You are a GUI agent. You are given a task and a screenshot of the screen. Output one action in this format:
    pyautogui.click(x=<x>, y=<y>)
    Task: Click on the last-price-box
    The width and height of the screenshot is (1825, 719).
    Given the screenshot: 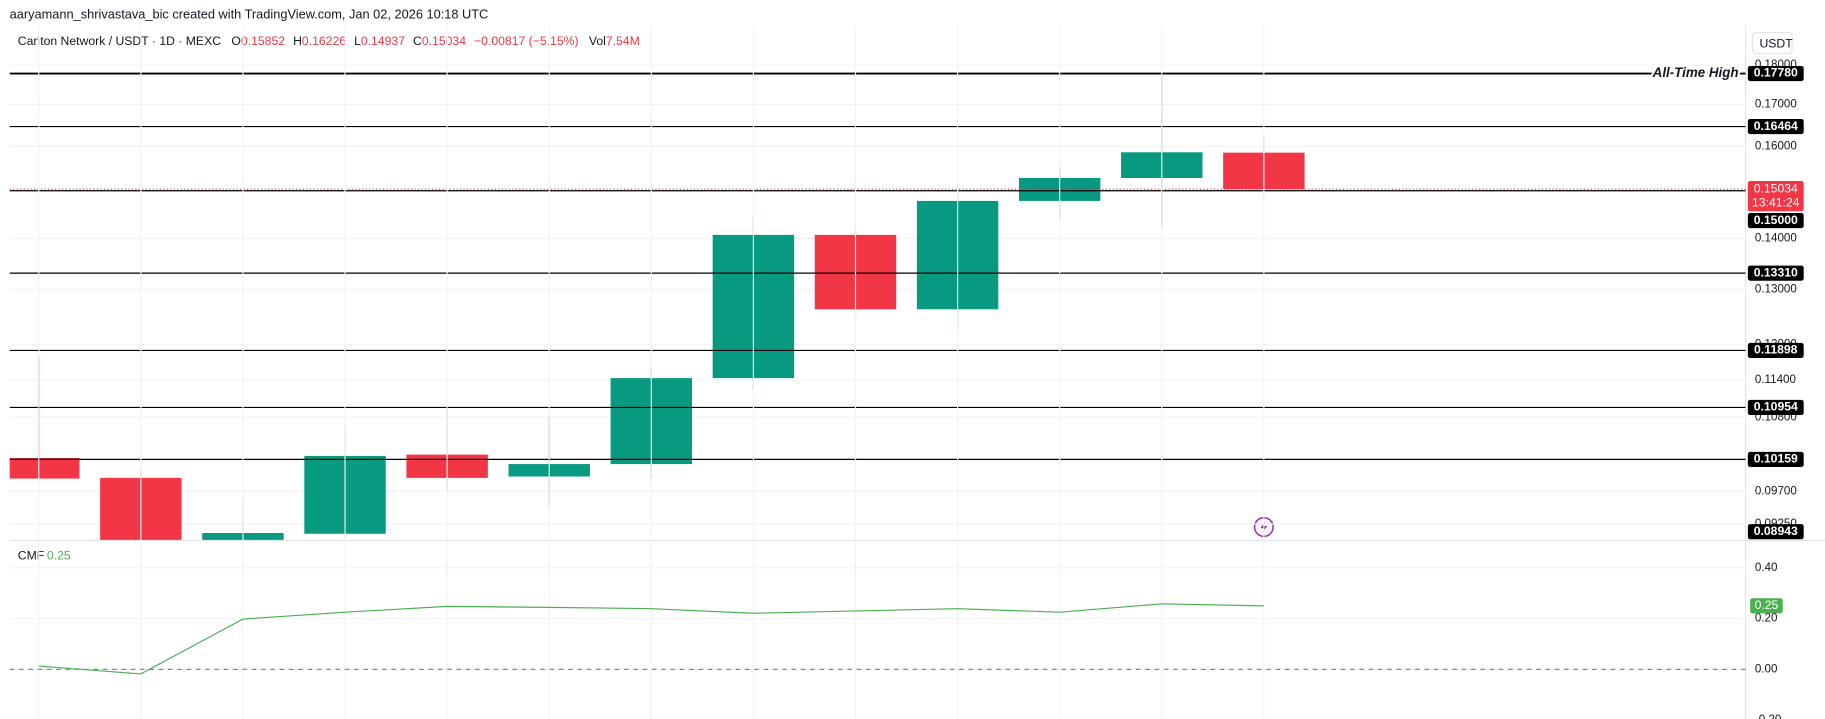 What is the action you would take?
    pyautogui.click(x=1775, y=196)
    